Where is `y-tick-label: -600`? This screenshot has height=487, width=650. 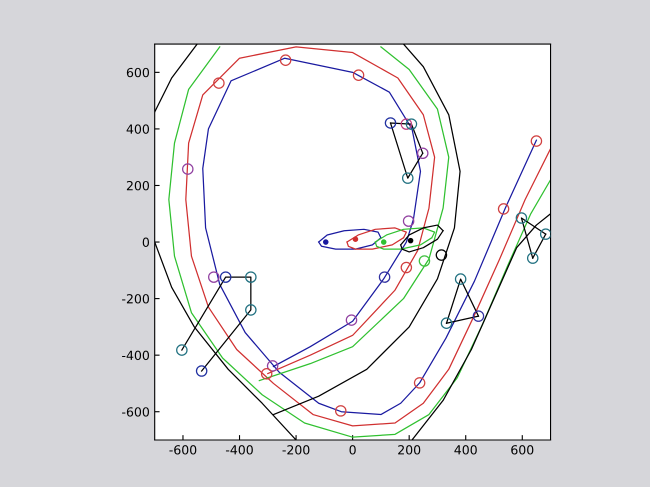 y-tick-label: -600 is located at coordinates (136, 412).